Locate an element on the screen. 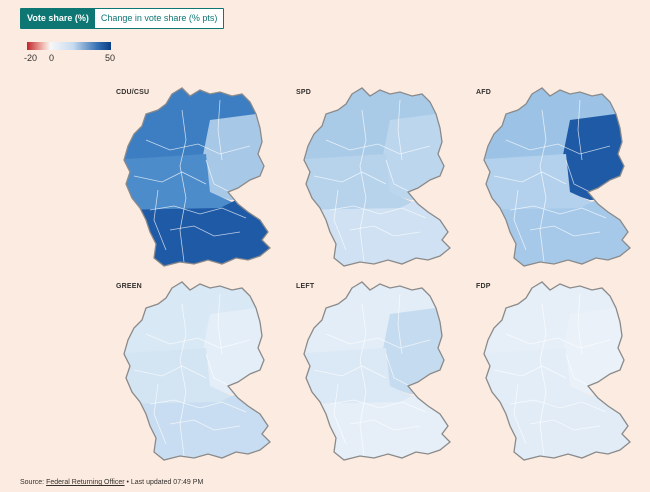 The image size is (650, 492). map-panel-afd: AFD is located at coordinates (558, 175).